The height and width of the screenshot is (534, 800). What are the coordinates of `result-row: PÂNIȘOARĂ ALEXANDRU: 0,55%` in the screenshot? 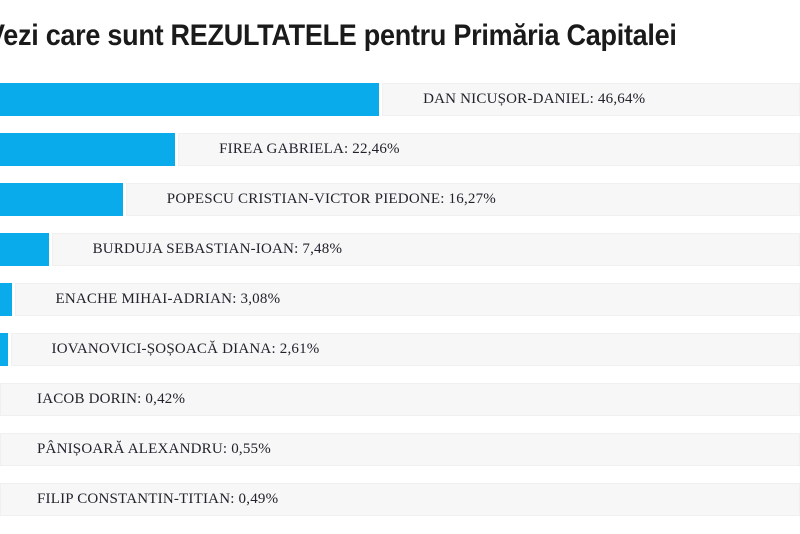 It's located at (400, 449).